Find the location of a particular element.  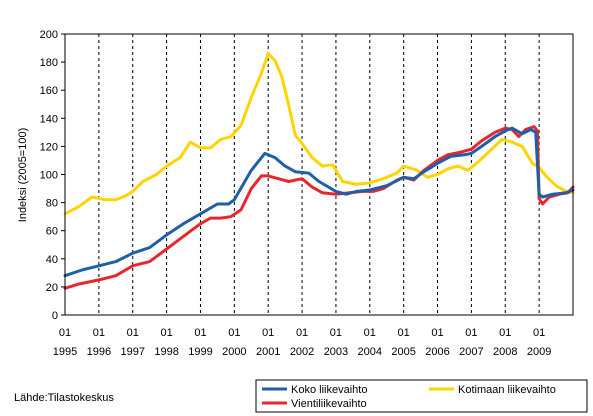

y-tick-label-120: 120 is located at coordinates (49, 147).